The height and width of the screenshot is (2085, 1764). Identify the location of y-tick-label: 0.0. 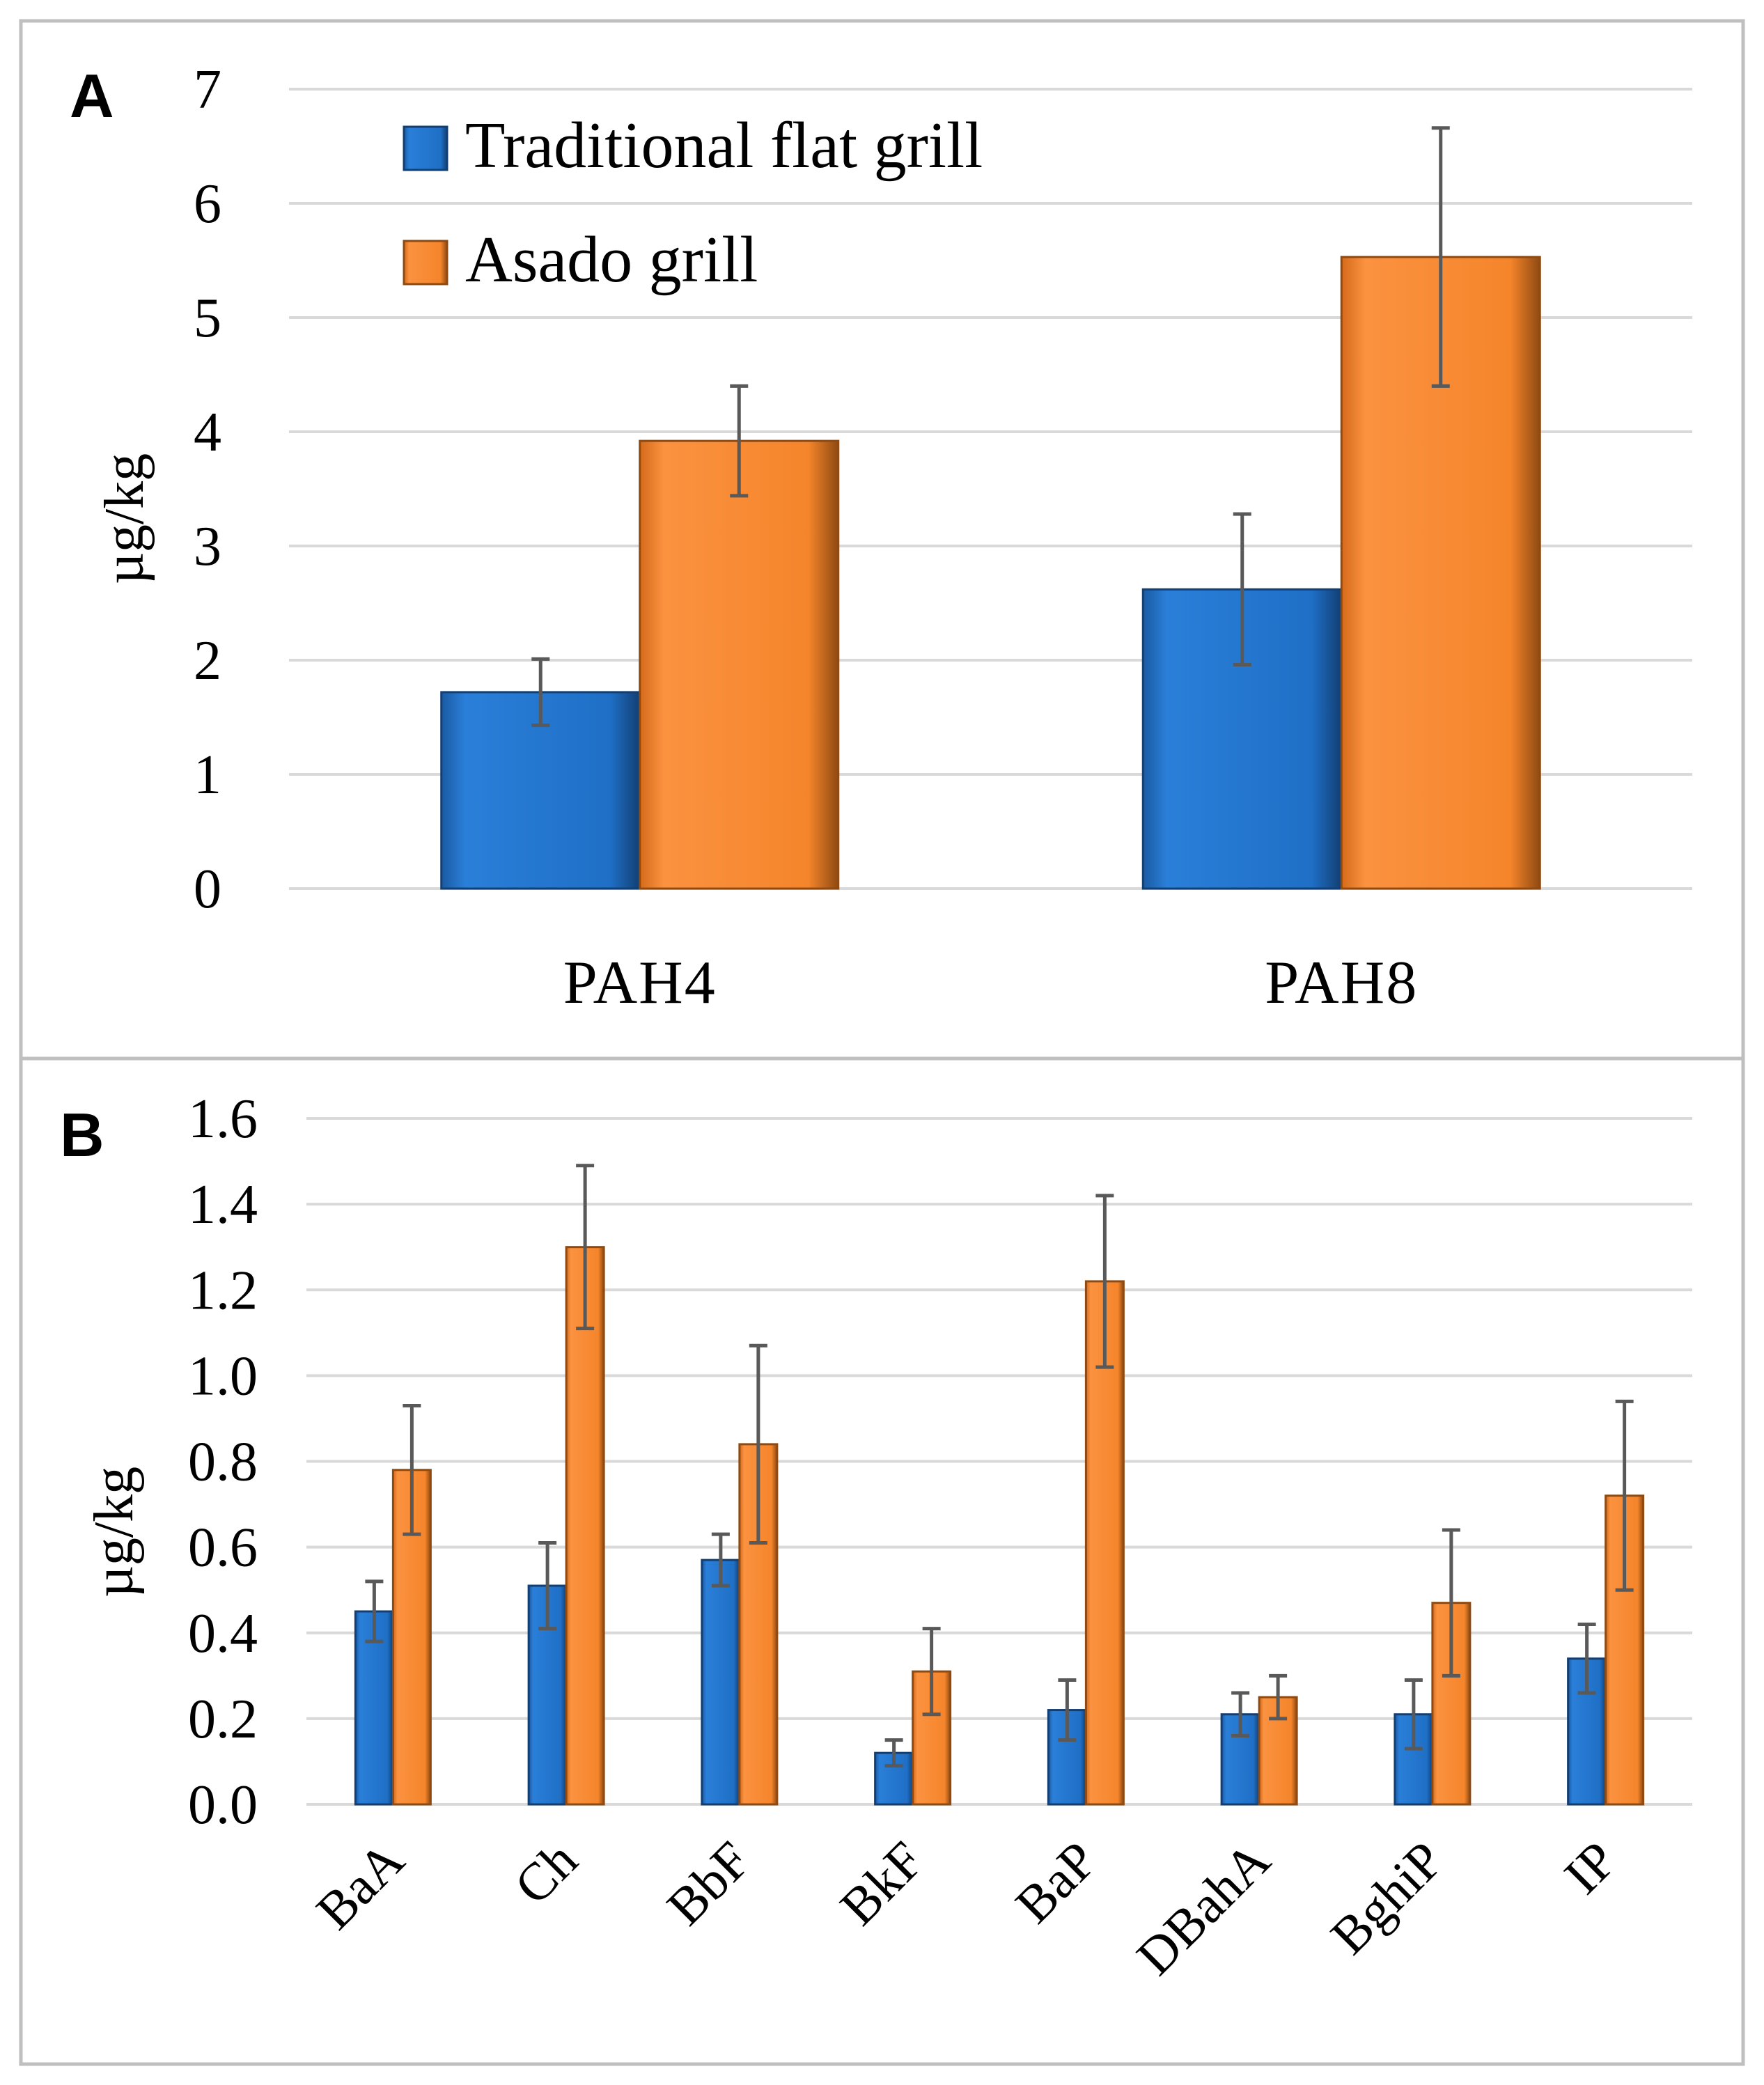
(223, 1805).